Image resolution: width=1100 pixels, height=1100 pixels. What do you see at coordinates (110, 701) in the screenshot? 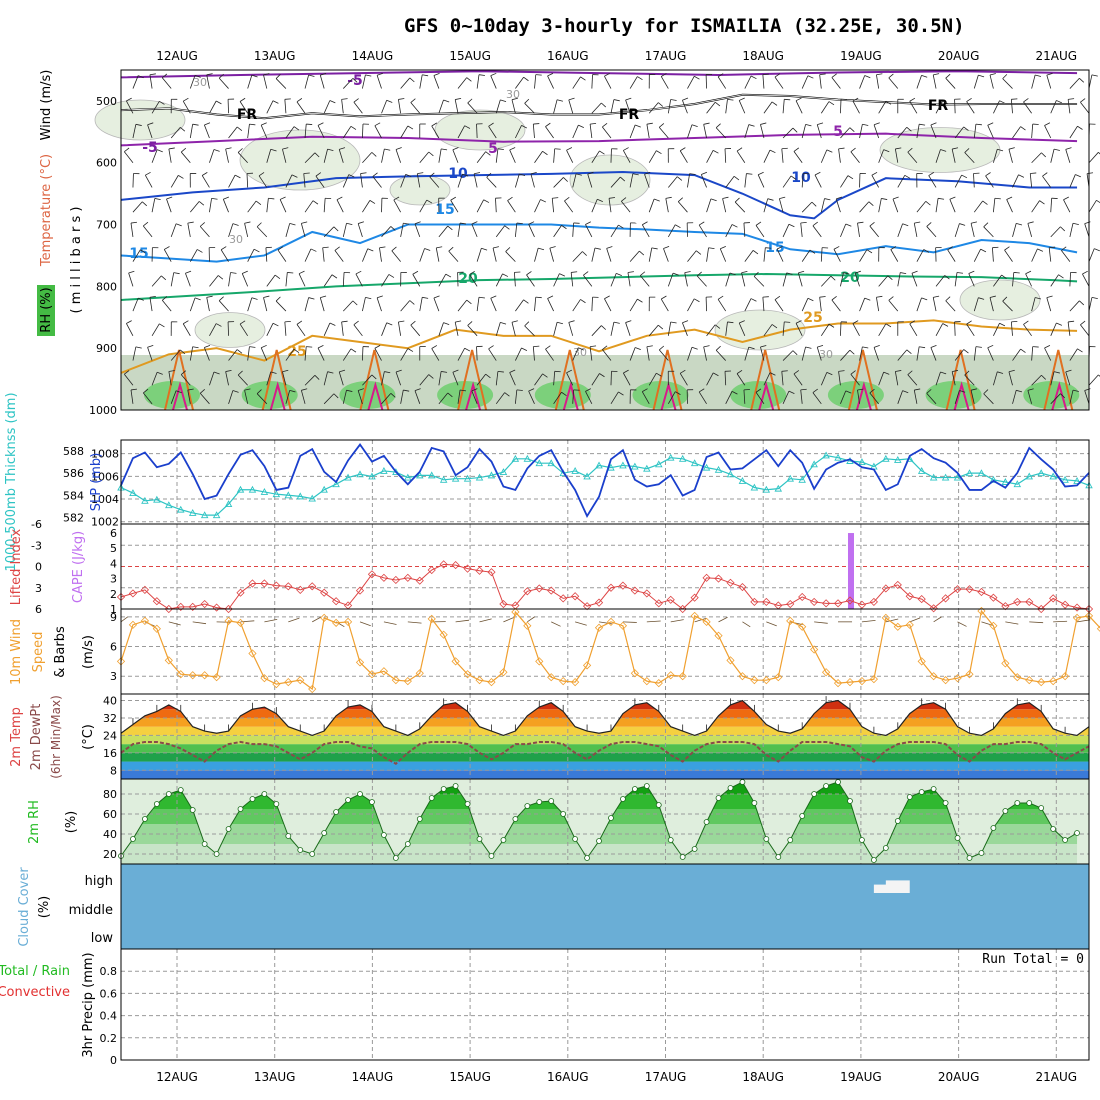
I see `temp-tick: 40` at bounding box center [110, 701].